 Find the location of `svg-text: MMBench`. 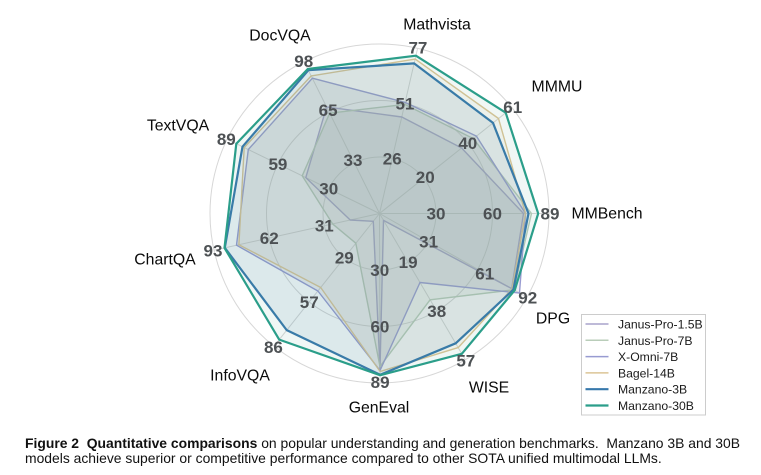

svg-text: MMBench is located at coordinates (606, 214).